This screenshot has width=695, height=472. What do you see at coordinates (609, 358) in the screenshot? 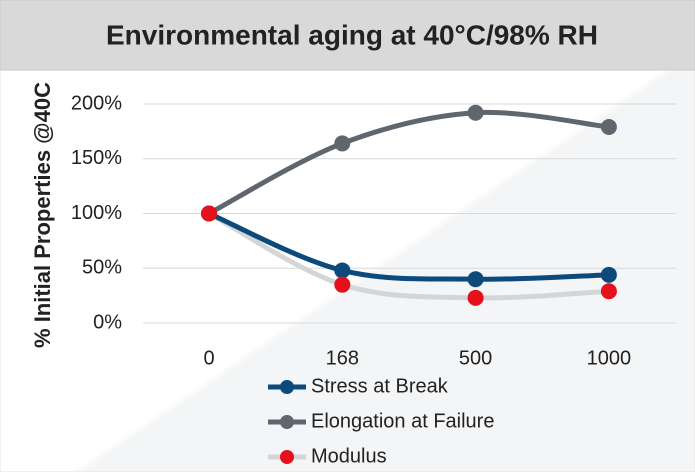
I see `x-tick-label: 1000` at bounding box center [609, 358].